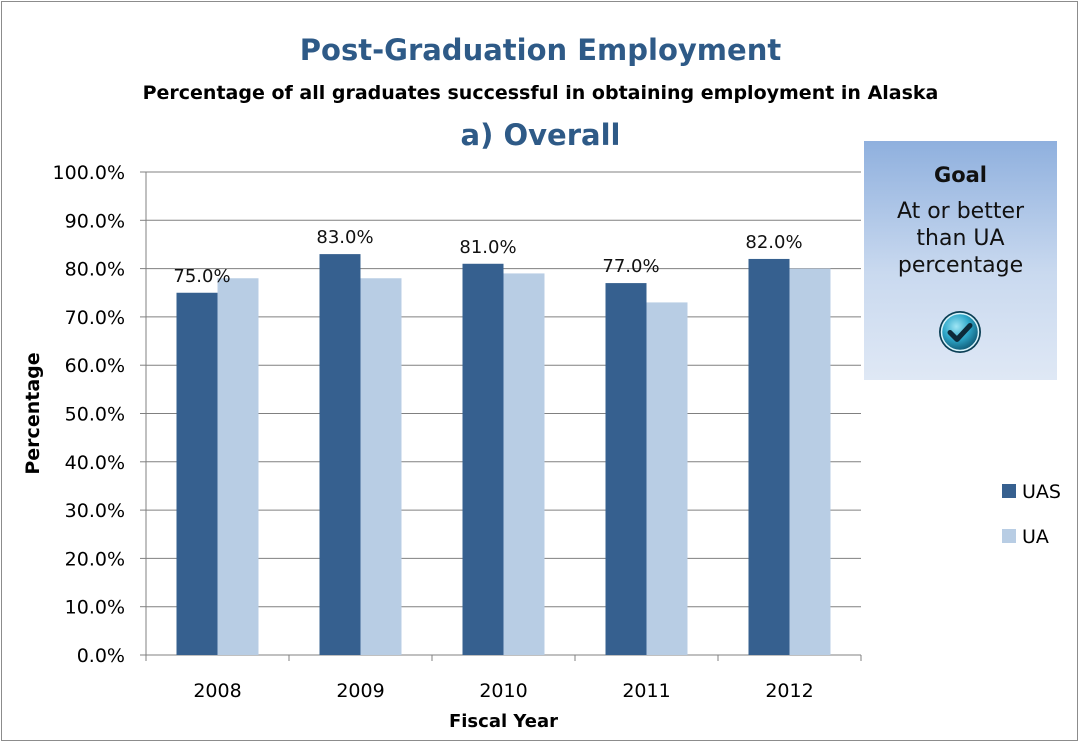 The width and height of the screenshot is (1081, 741). Describe the element at coordinates (540, 135) in the screenshot. I see `panel-title: a) Overall` at that location.